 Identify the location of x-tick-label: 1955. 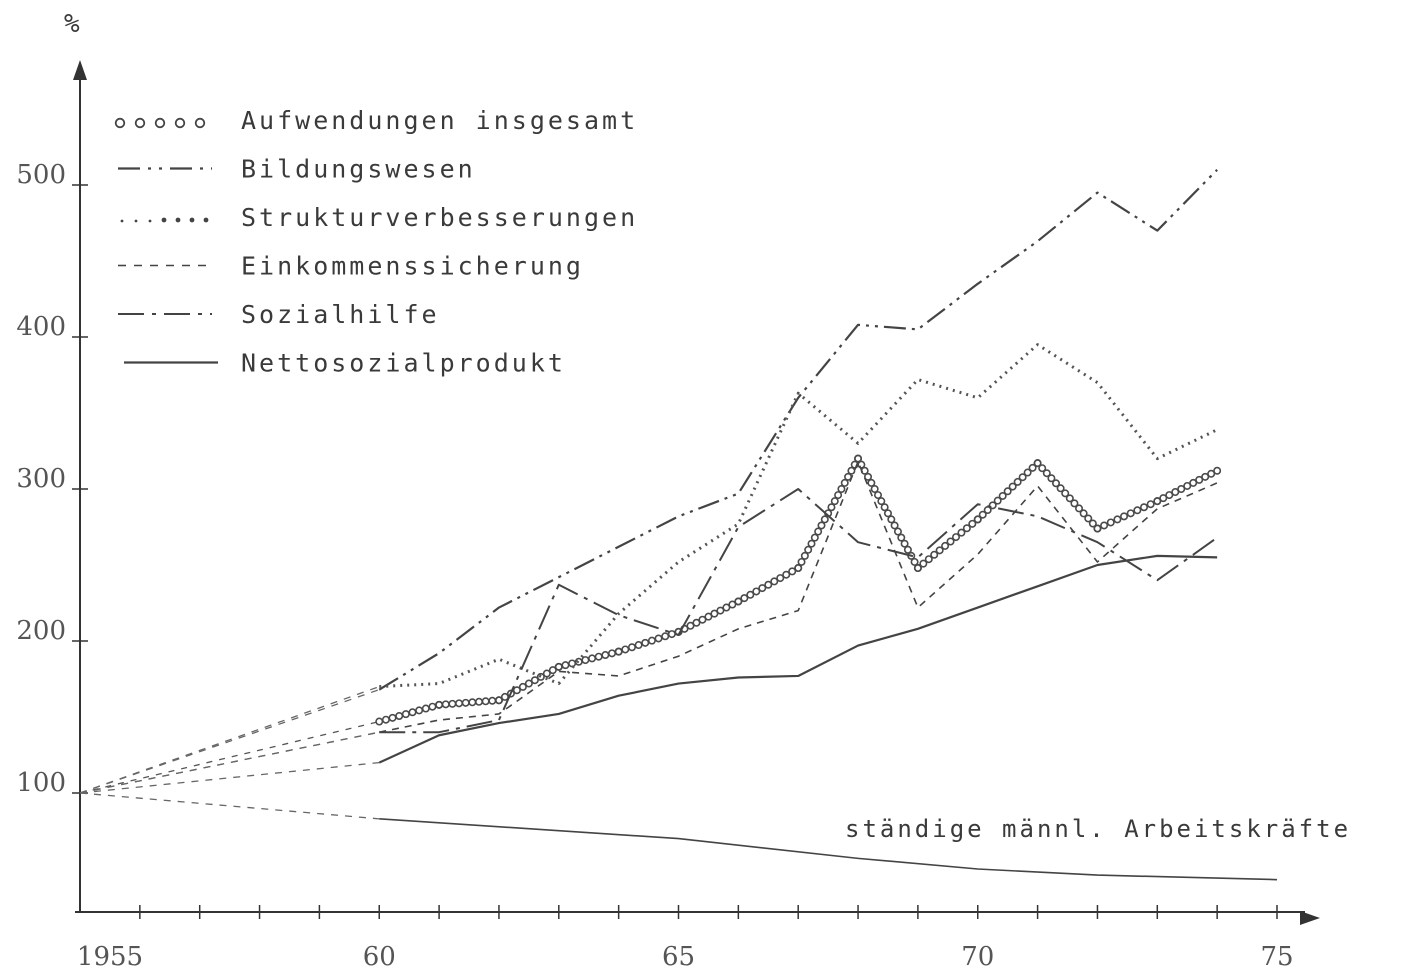
(110, 956).